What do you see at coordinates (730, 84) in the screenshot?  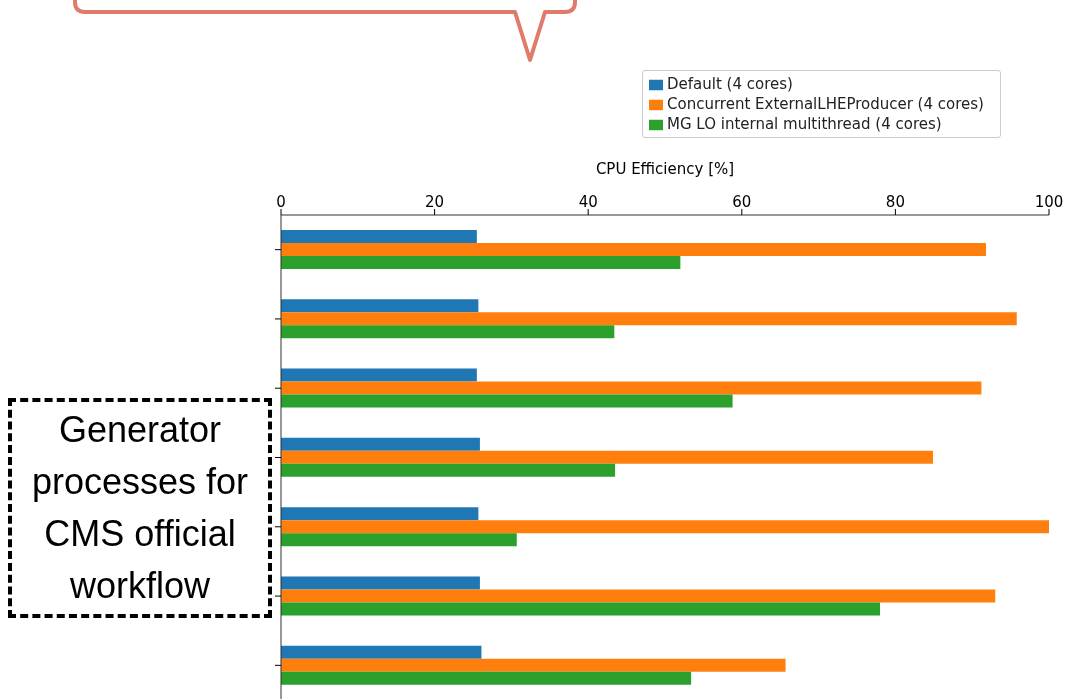 I see `legend-label: Default (4 cores)` at bounding box center [730, 84].